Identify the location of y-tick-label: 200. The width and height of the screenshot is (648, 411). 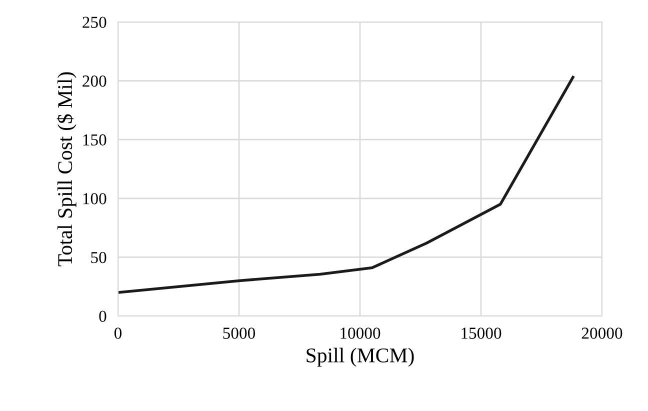
(94, 81).